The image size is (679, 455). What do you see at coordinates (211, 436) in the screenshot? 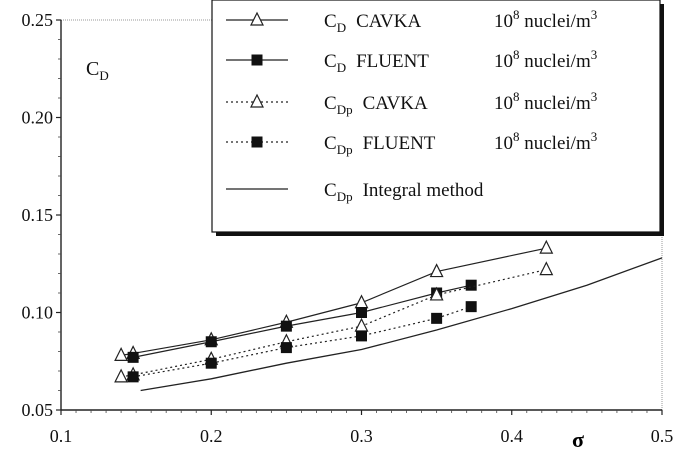
I see `x-tick-label: 0.2` at bounding box center [211, 436].